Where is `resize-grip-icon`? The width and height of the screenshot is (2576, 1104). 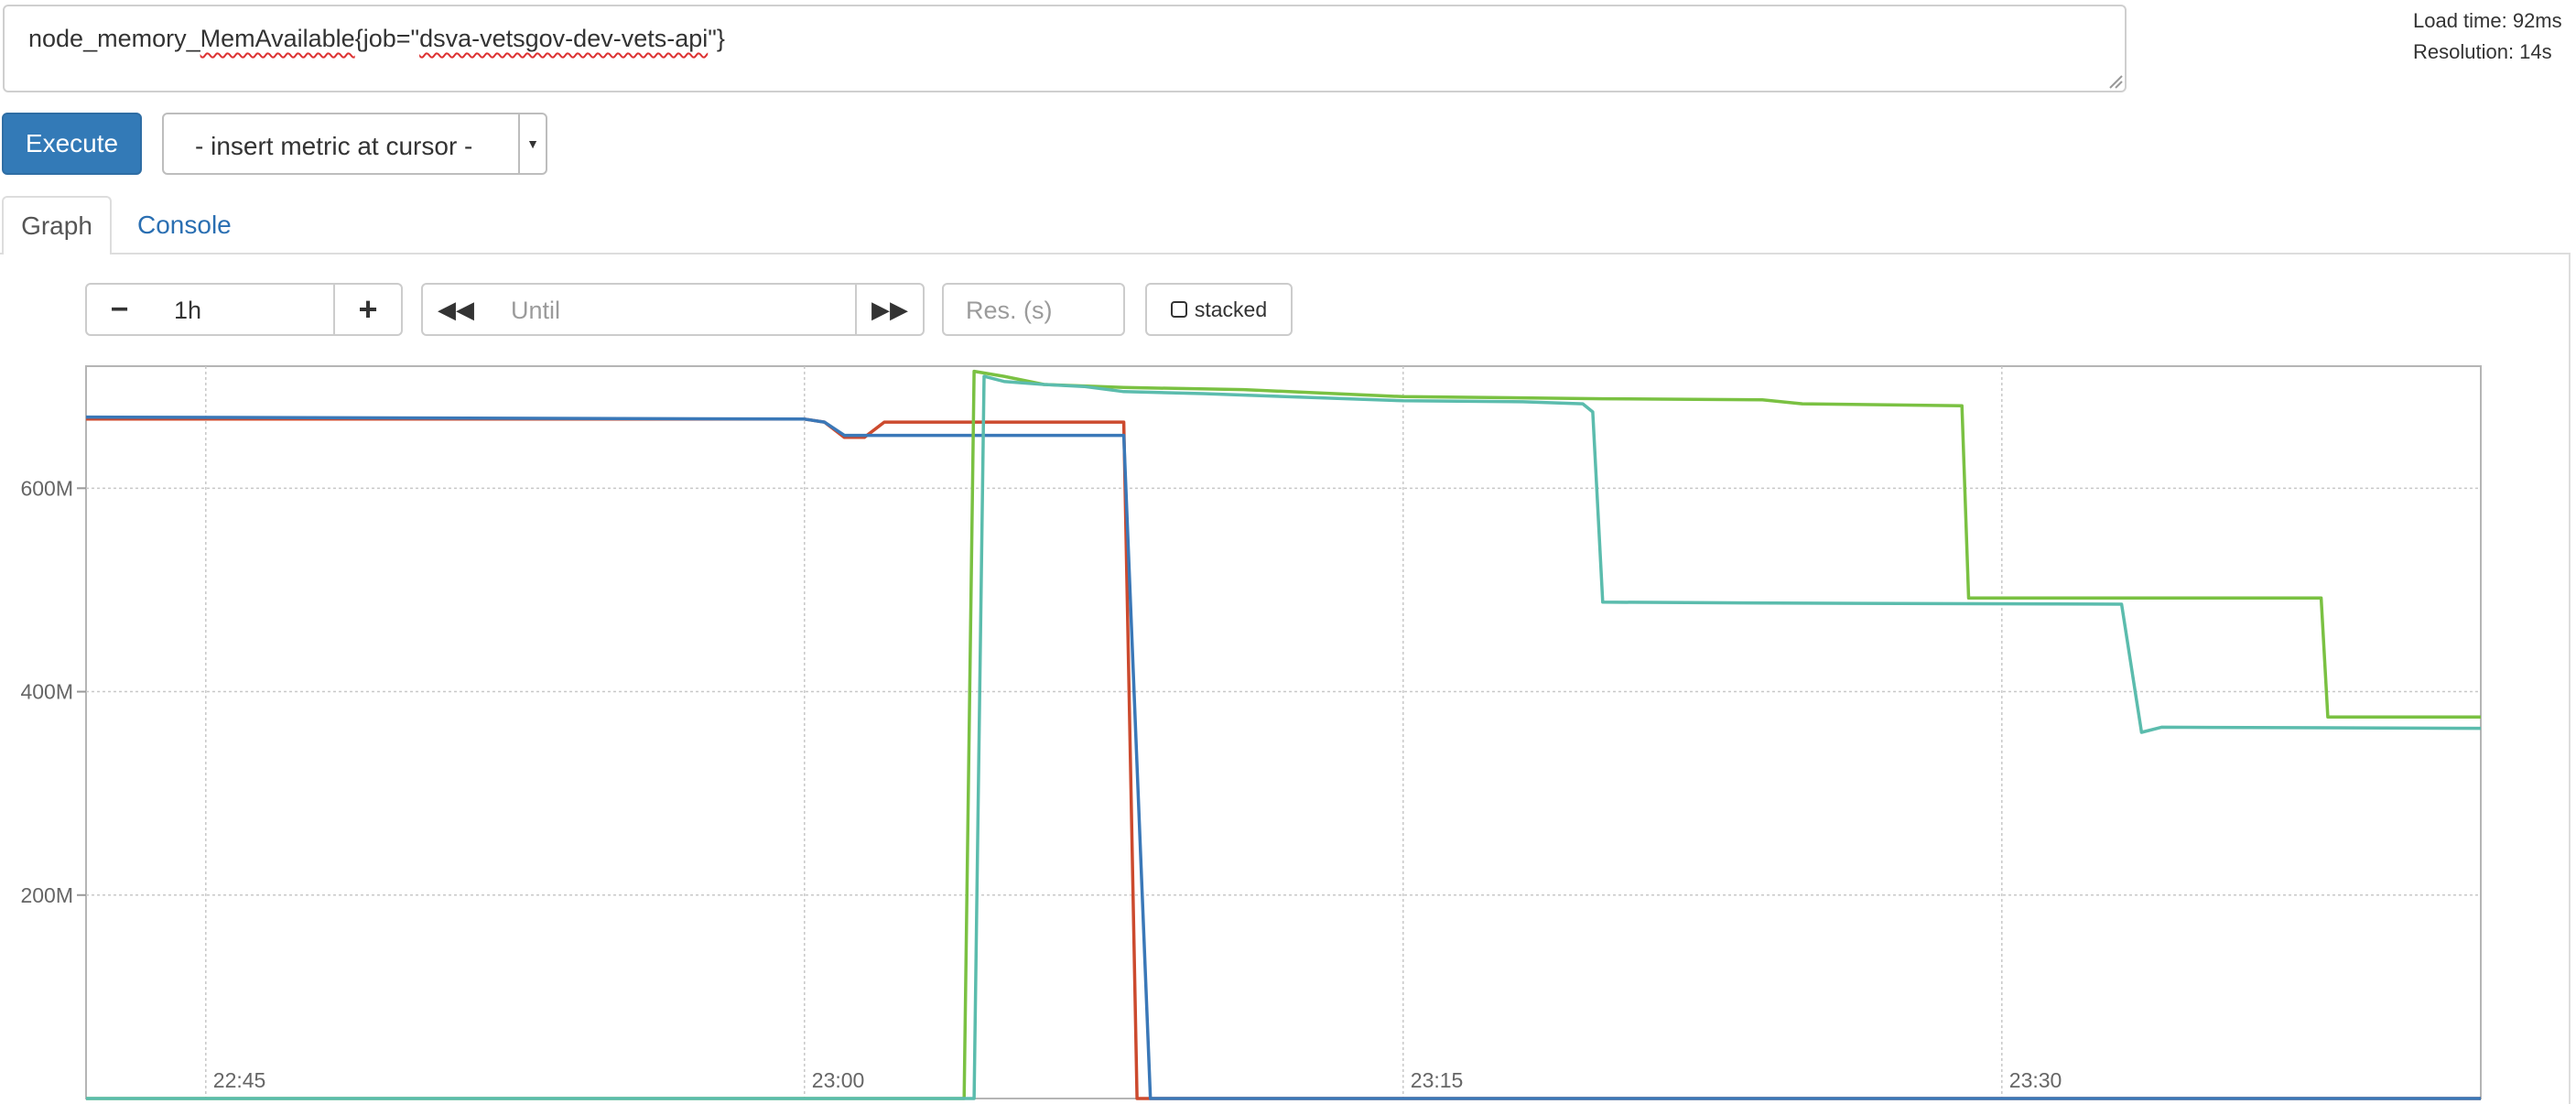
resize-grip-icon is located at coordinates (2115, 80).